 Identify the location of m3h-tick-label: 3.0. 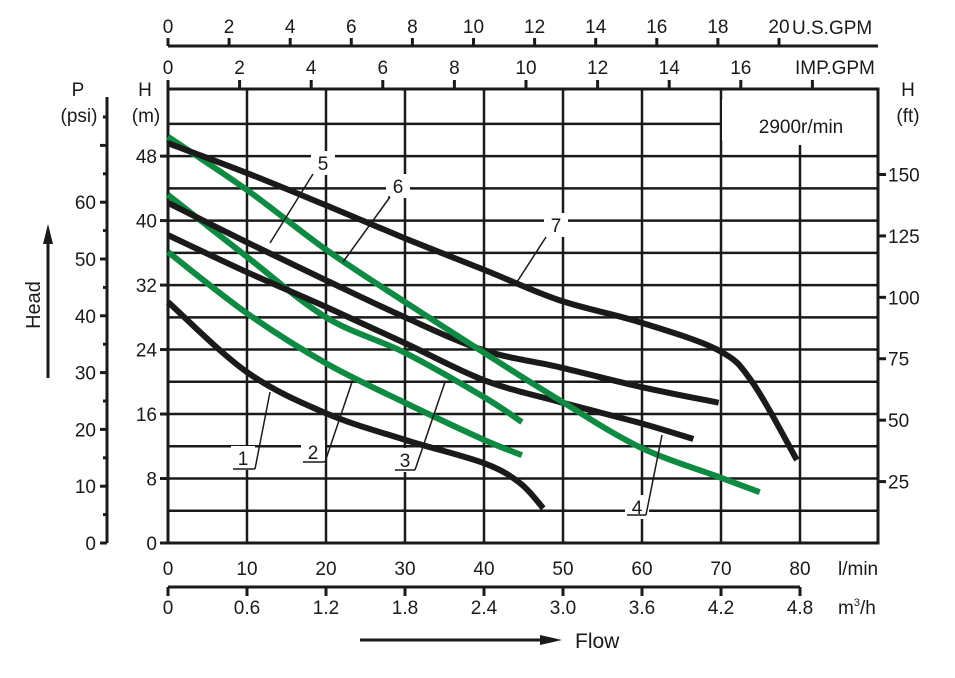
(563, 608).